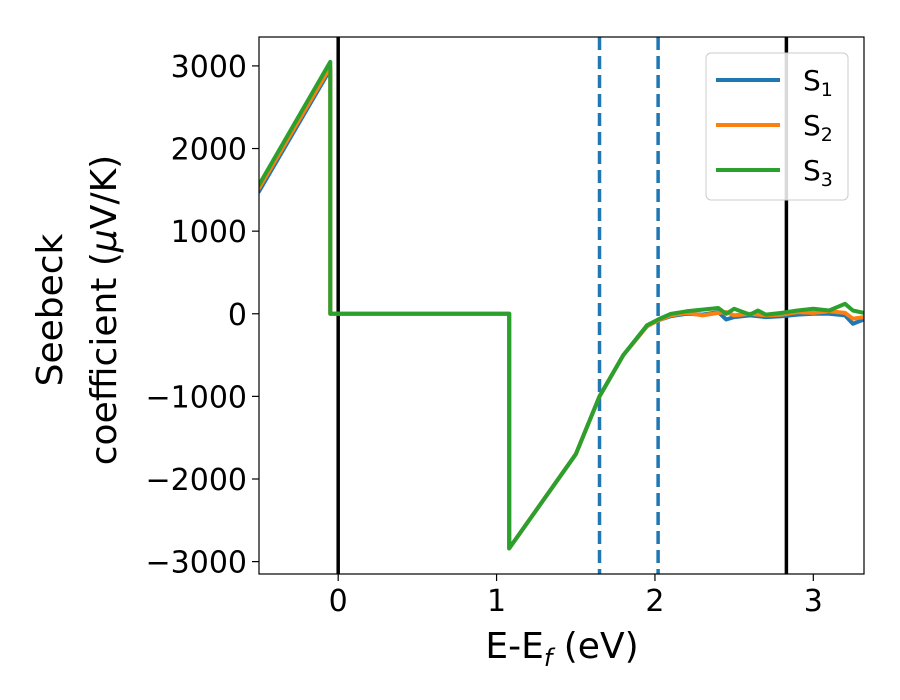  What do you see at coordinates (813, 601) in the screenshot?
I see `x-tick-label: 3` at bounding box center [813, 601].